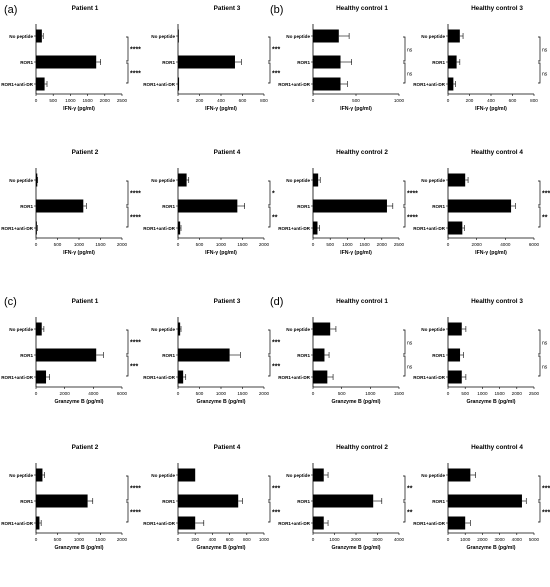 Image resolution: width=550 pixels, height=587 pixels. I want to click on chart-title: Healthy control 1, so click(362, 301).